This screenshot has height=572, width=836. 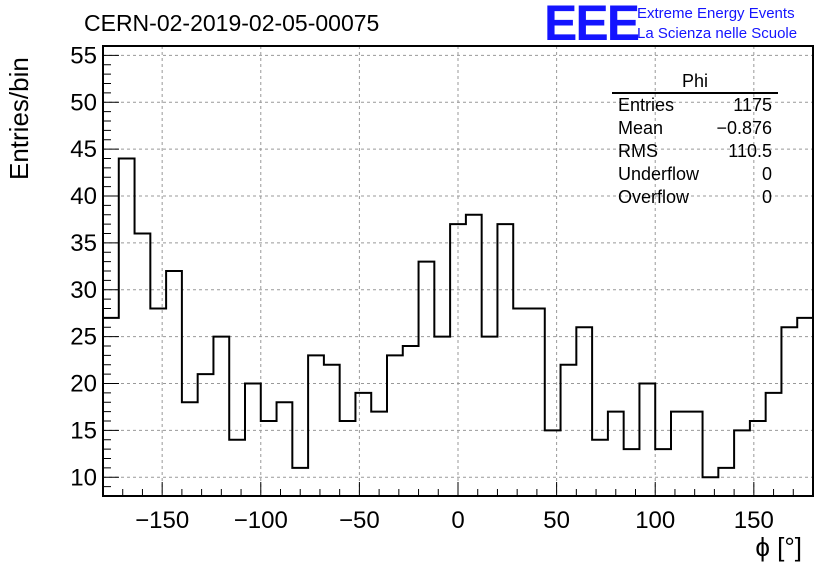 I want to click on y-tick-label: 40, so click(x=83, y=196).